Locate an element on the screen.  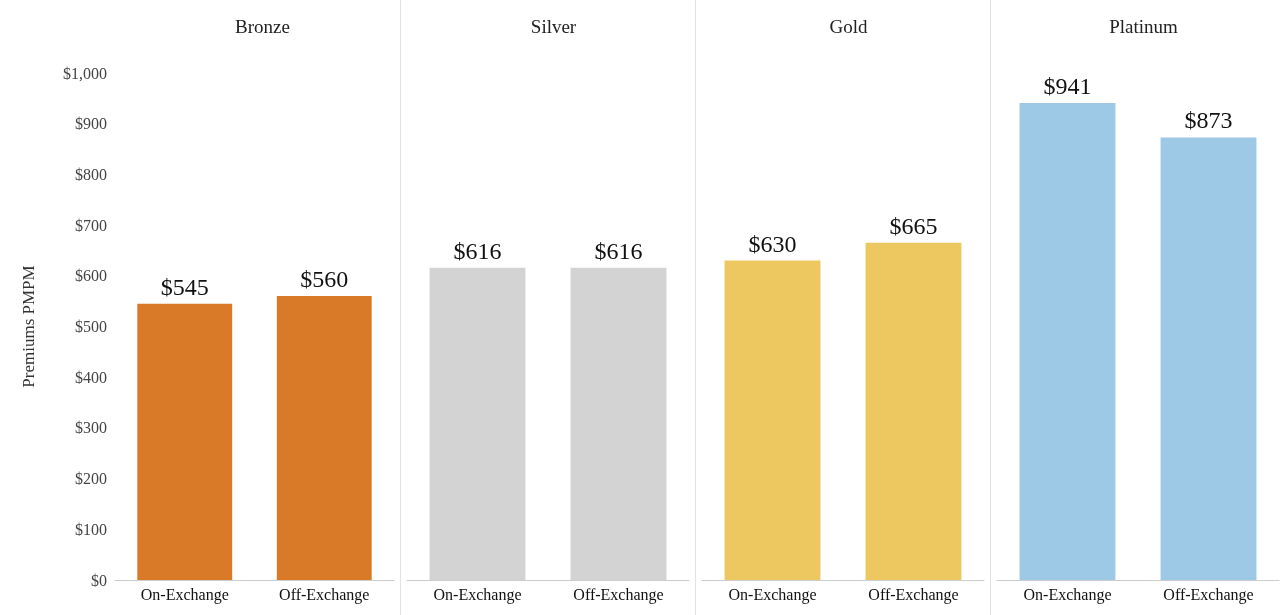
data-label: $630 is located at coordinates (772, 243).